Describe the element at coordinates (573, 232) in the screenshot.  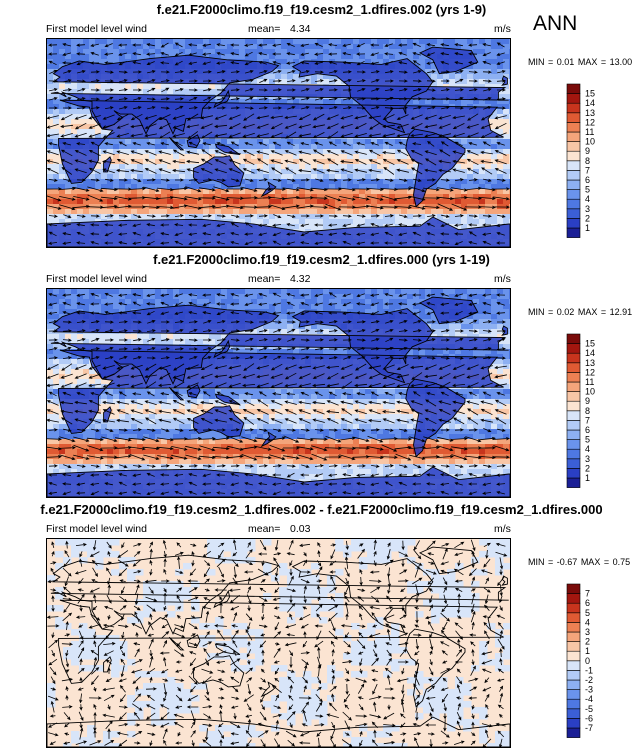
I see `colorbar-swatch` at that location.